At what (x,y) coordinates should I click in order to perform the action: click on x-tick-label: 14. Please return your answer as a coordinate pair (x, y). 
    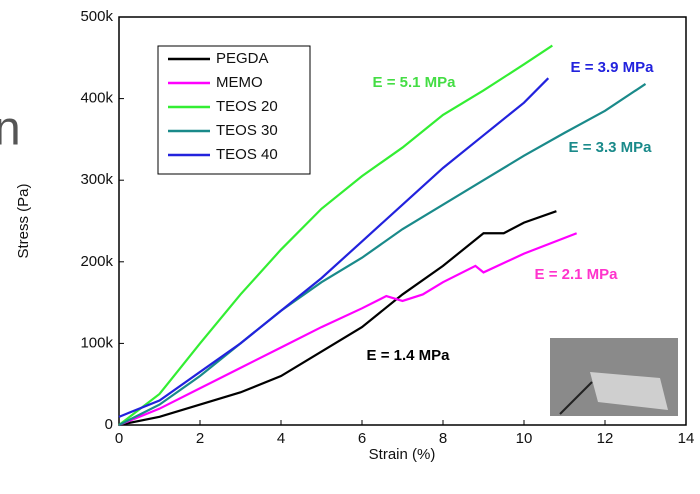
    Looking at the image, I should click on (686, 438).